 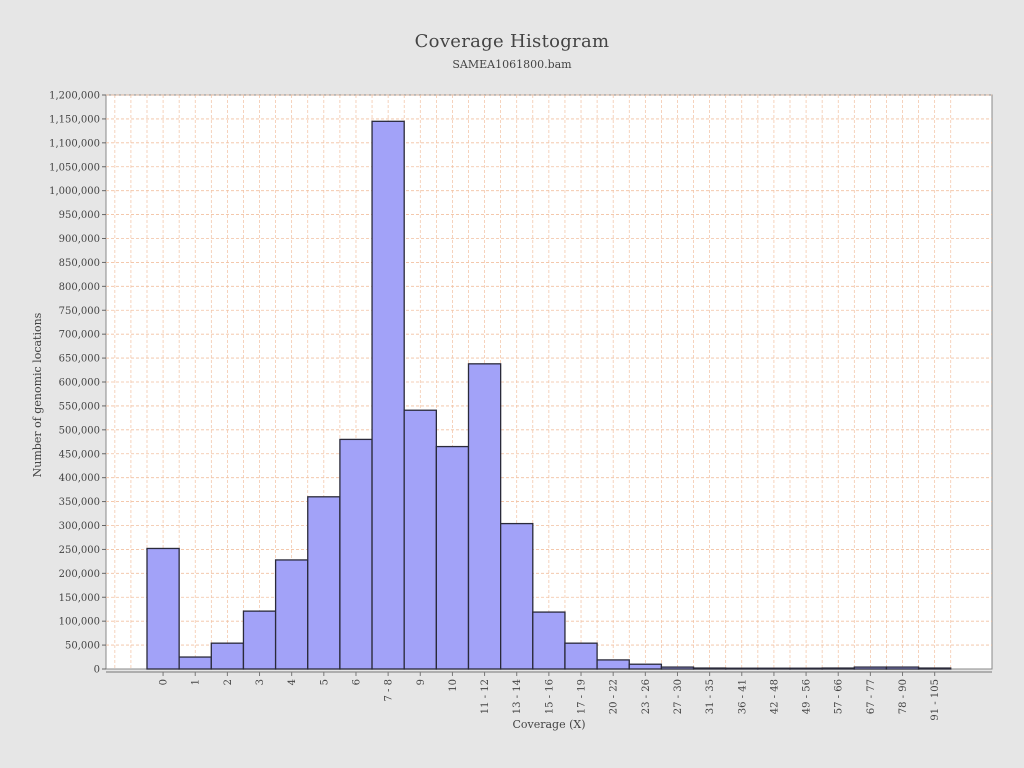 What do you see at coordinates (79, 454) in the screenshot?
I see `y-tick-label: 450,000` at bounding box center [79, 454].